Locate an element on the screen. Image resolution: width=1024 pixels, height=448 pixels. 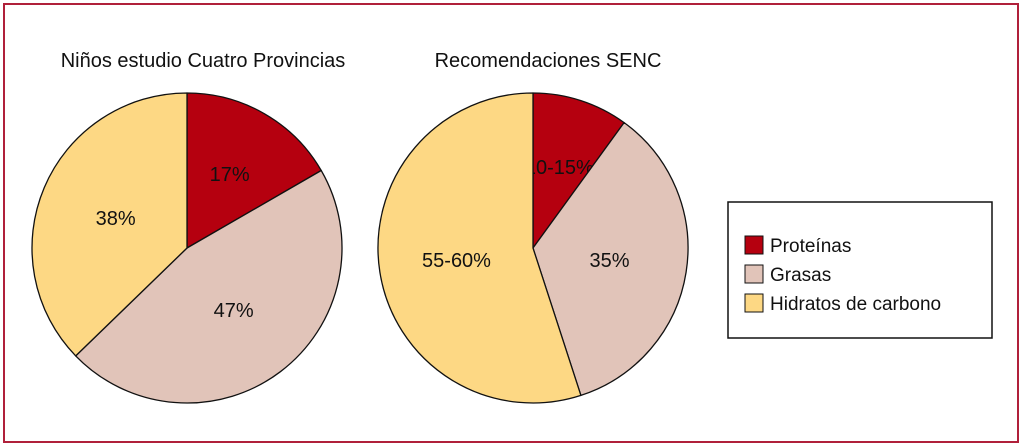
pie-1-label-proteinas: 10-15% is located at coordinates (559, 168).